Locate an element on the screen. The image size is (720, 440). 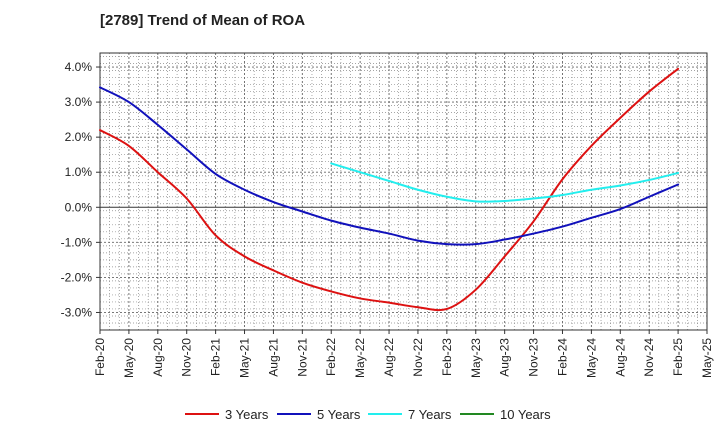
x-tick-label: Feb-24 is located at coordinates (562, 357).